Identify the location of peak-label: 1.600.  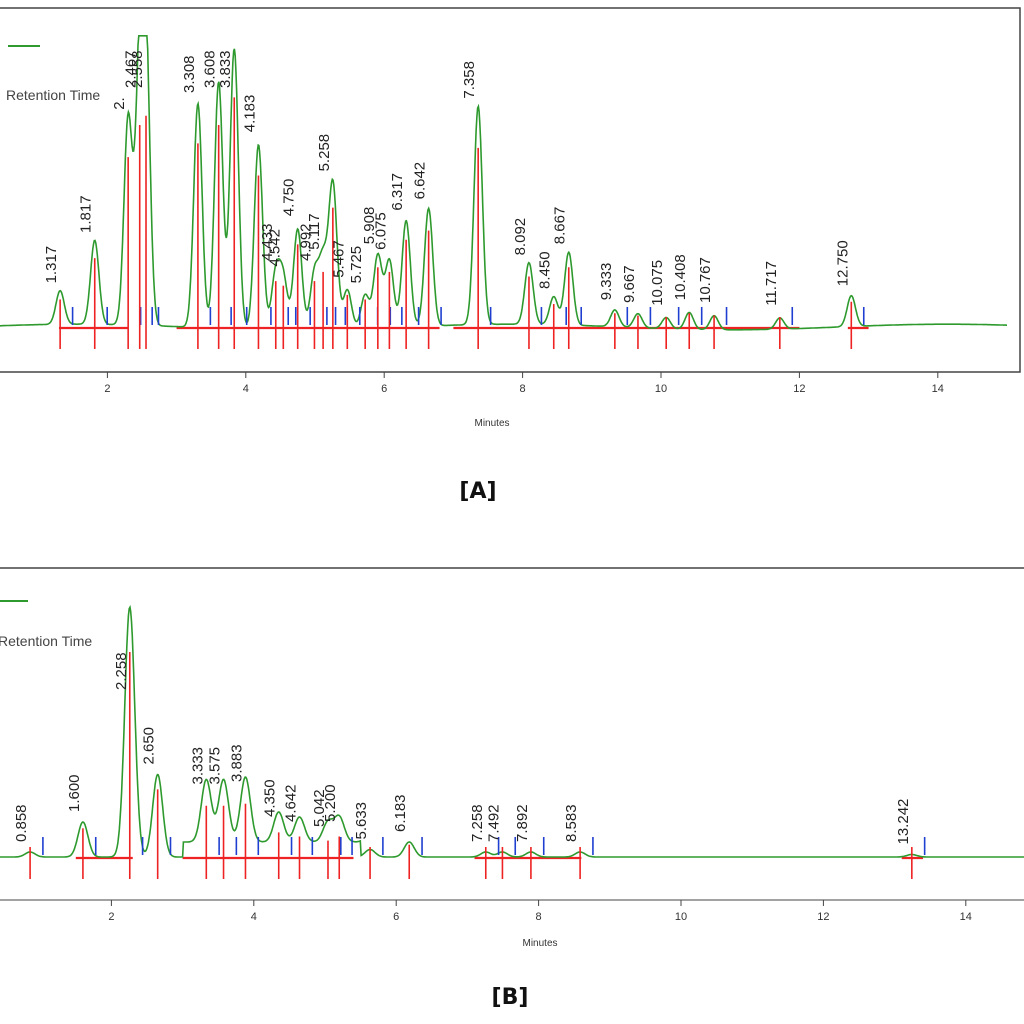
(74, 793).